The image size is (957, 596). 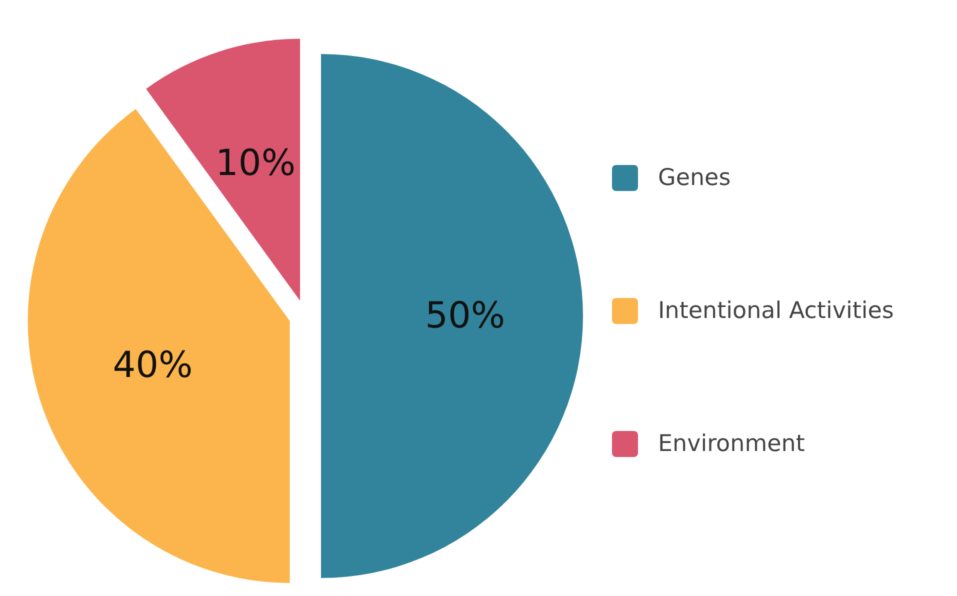 I want to click on legend-label: Genes, so click(x=694, y=178).